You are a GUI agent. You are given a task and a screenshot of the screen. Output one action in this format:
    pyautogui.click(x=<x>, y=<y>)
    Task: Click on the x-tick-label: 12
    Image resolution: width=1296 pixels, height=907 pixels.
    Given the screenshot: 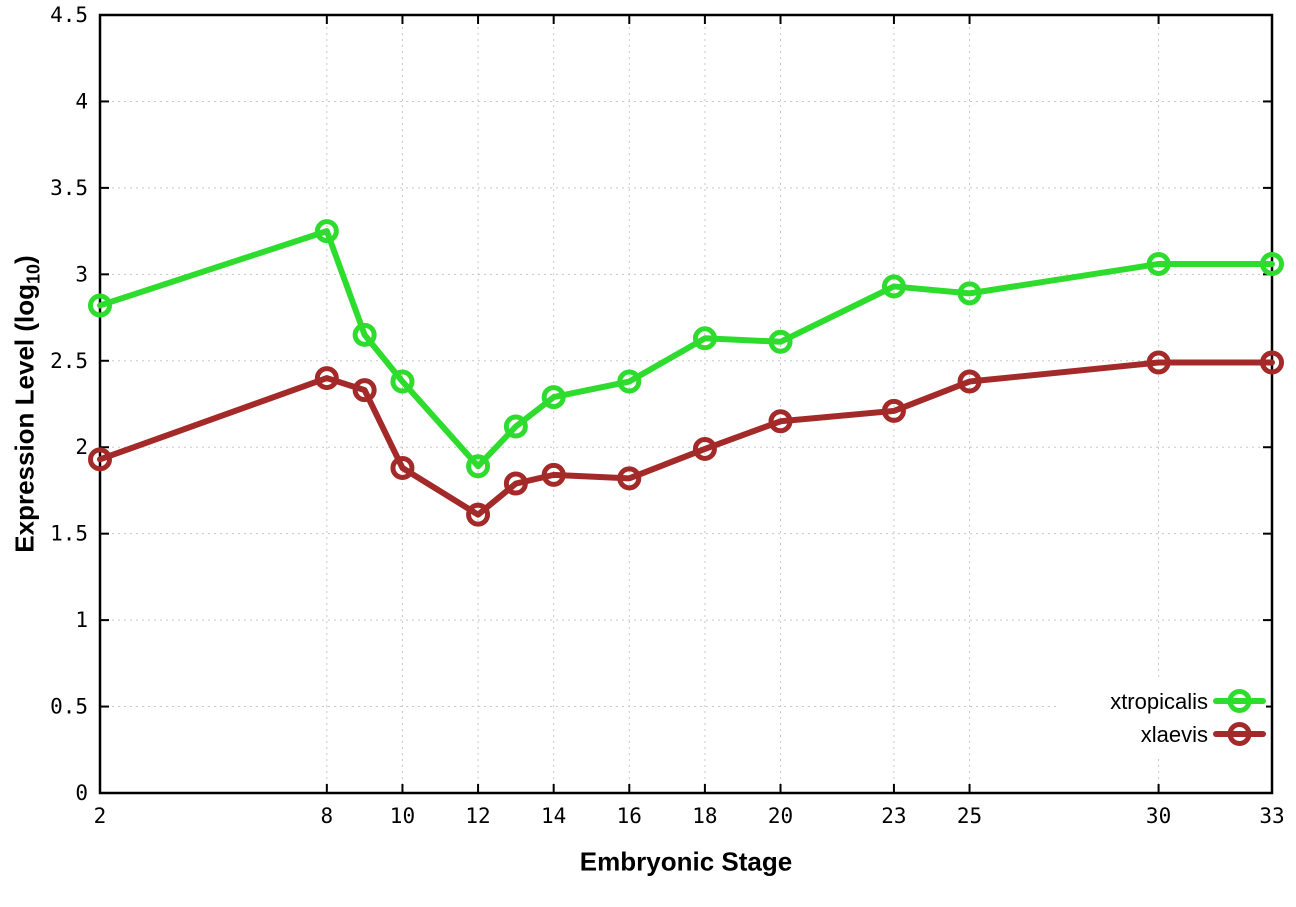 What is the action you would take?
    pyautogui.click(x=477, y=816)
    